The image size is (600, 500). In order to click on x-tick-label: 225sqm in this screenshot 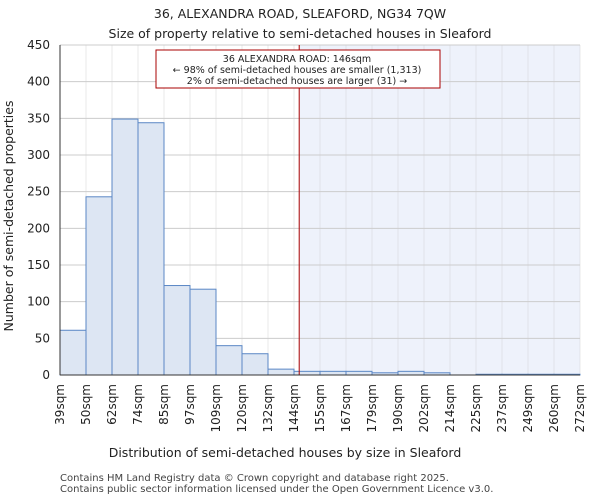, I will do `click(476, 408)`.